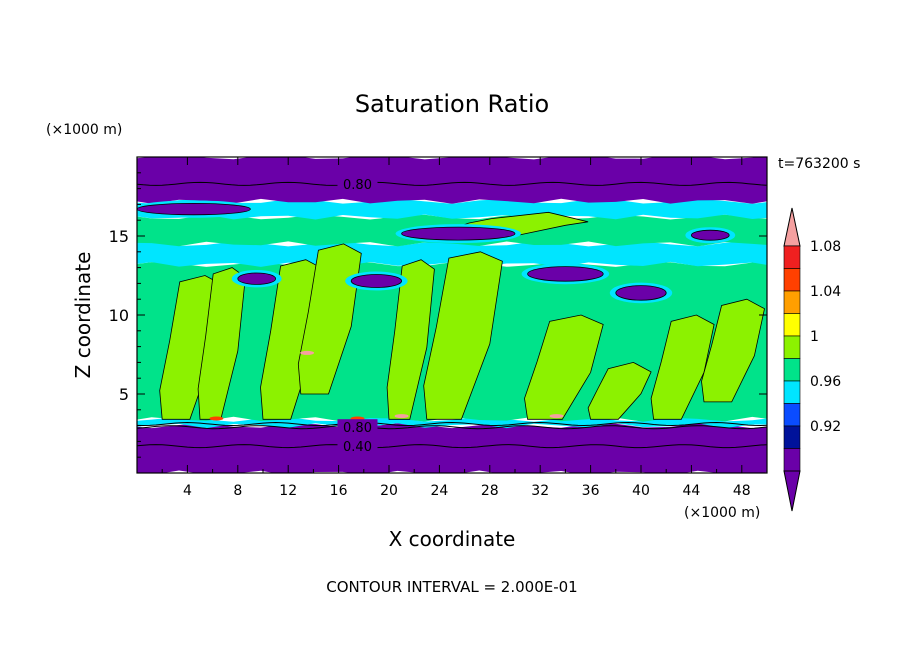 The width and height of the screenshot is (904, 654). Describe the element at coordinates (825, 292) in the screenshot. I see `colorbar-label: 1.04` at that location.